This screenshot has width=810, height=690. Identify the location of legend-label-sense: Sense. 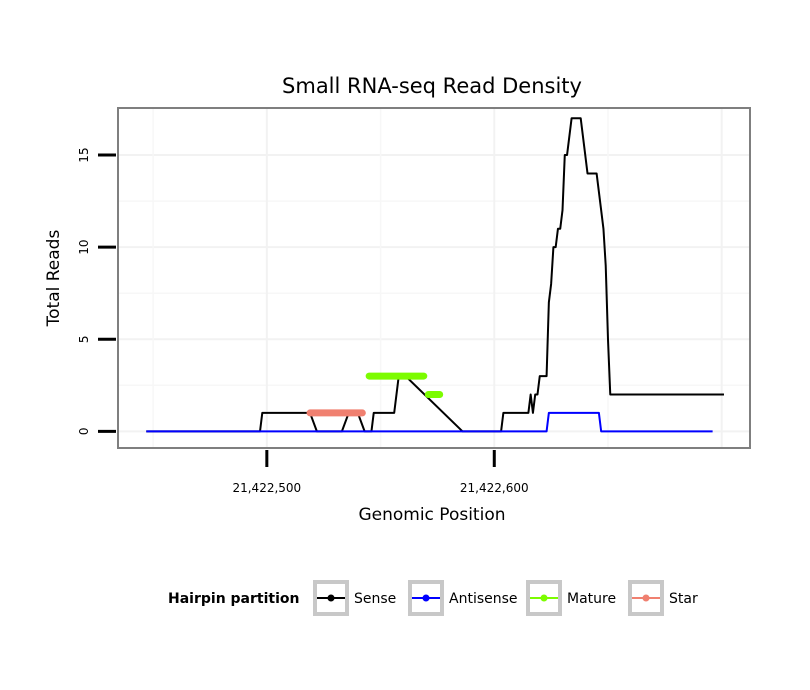
(375, 599).